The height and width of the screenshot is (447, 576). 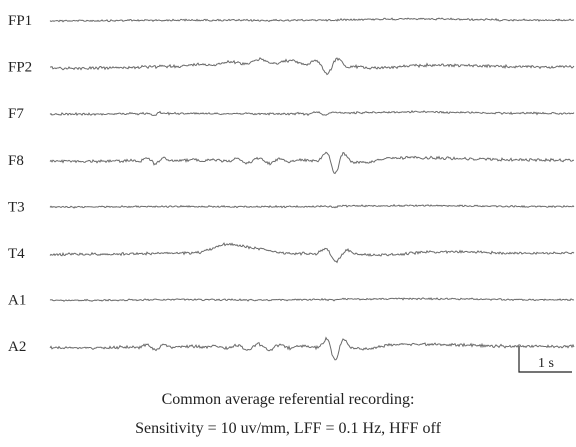 I want to click on channel-fp1: FP1, so click(x=291, y=21).